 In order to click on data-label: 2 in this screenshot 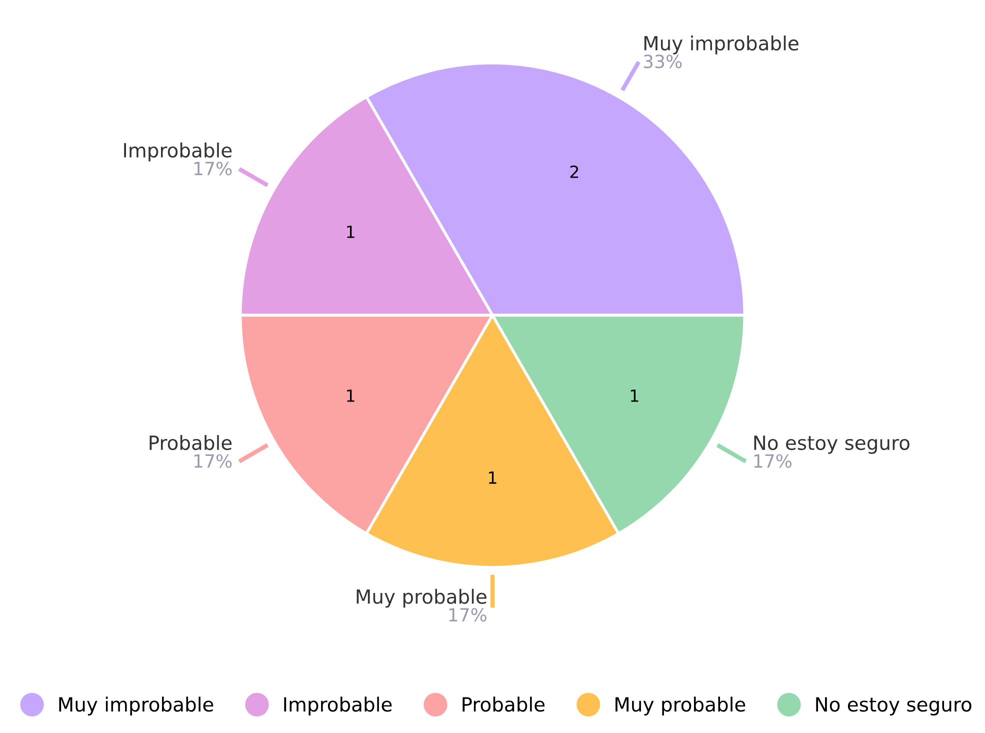, I will do `click(574, 171)`.